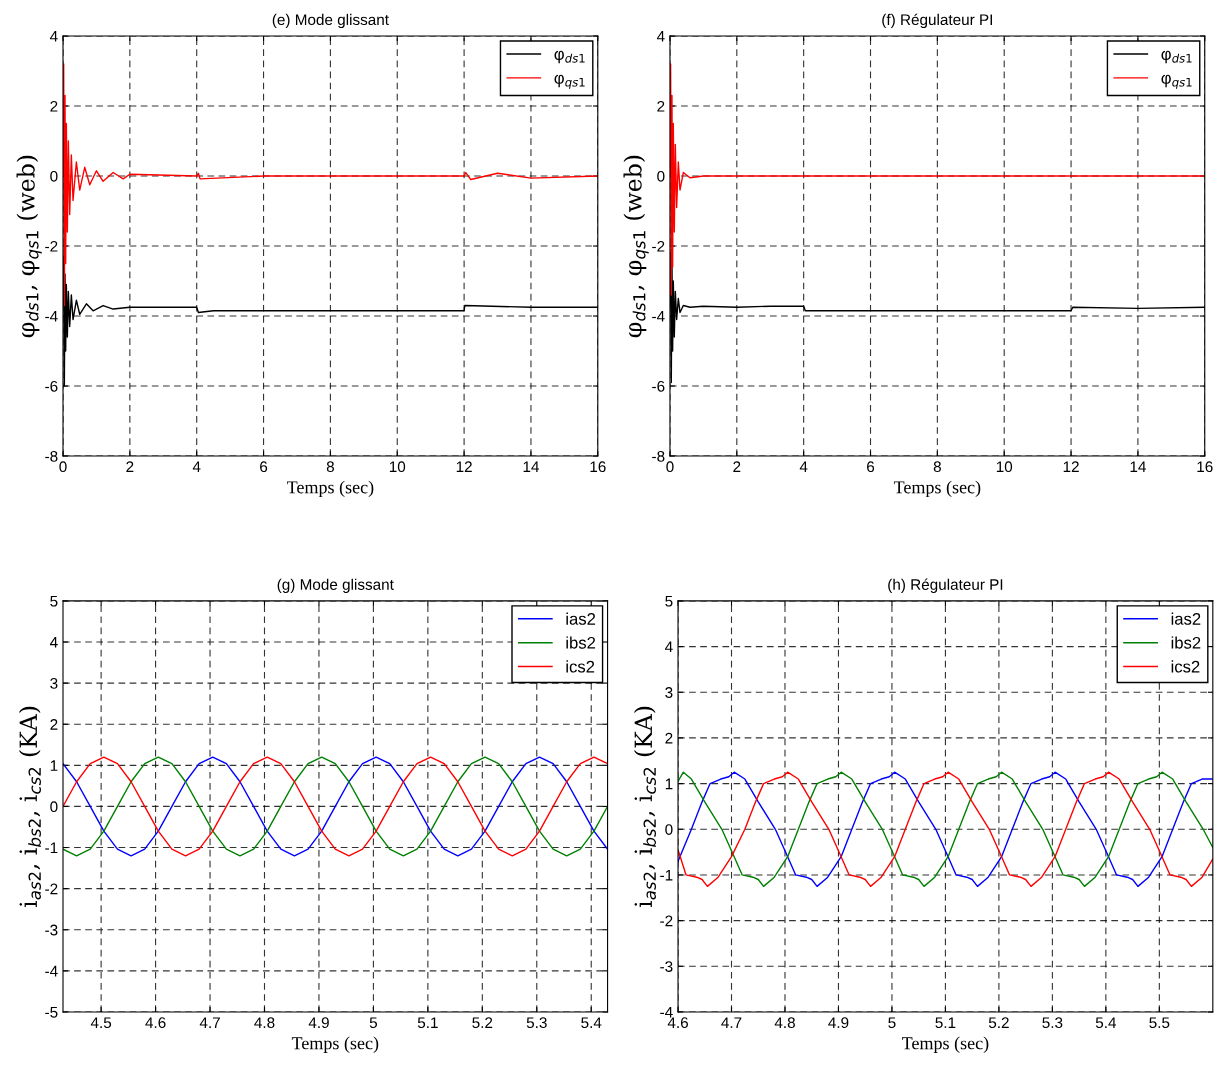  Describe the element at coordinates (101, 1023) in the screenshot. I see `x-tick-label: 4.5` at that location.